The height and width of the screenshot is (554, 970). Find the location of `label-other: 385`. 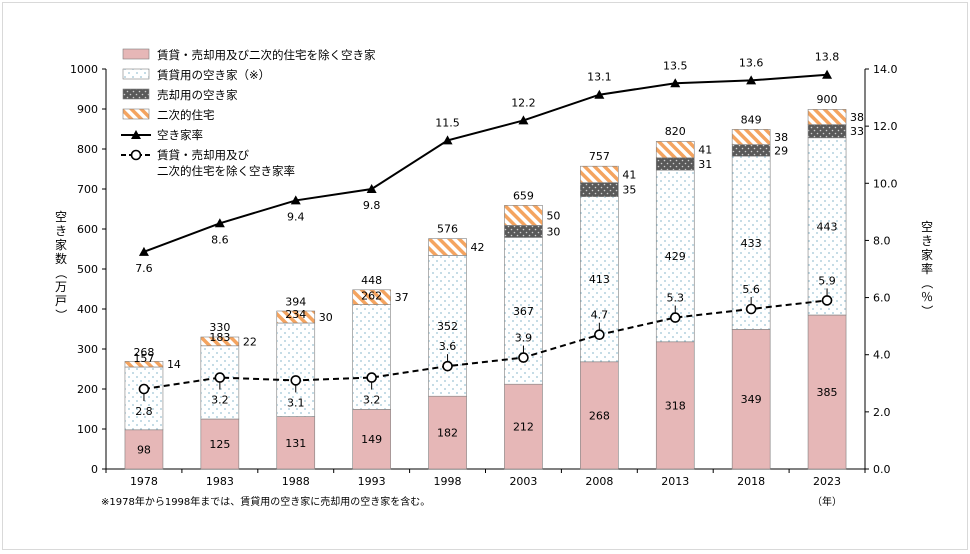

label-other: 385 is located at coordinates (827, 392).